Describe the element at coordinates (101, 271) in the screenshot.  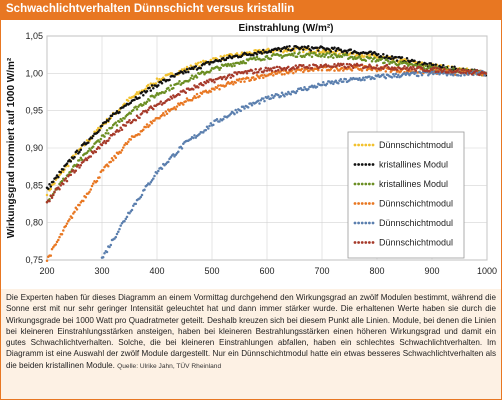
I see `x-tick-label: 300` at that location.